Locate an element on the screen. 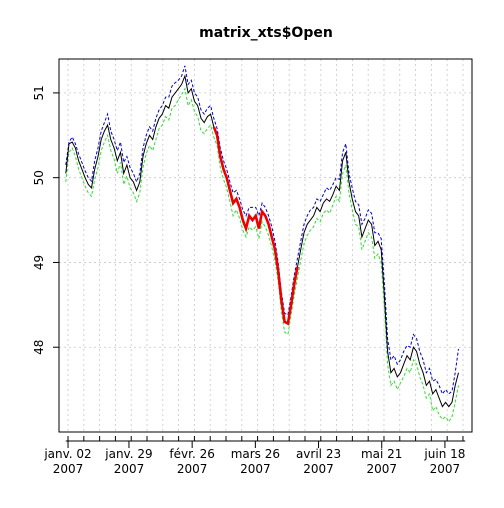  x-tick-label: févr. 26 is located at coordinates (191, 454).